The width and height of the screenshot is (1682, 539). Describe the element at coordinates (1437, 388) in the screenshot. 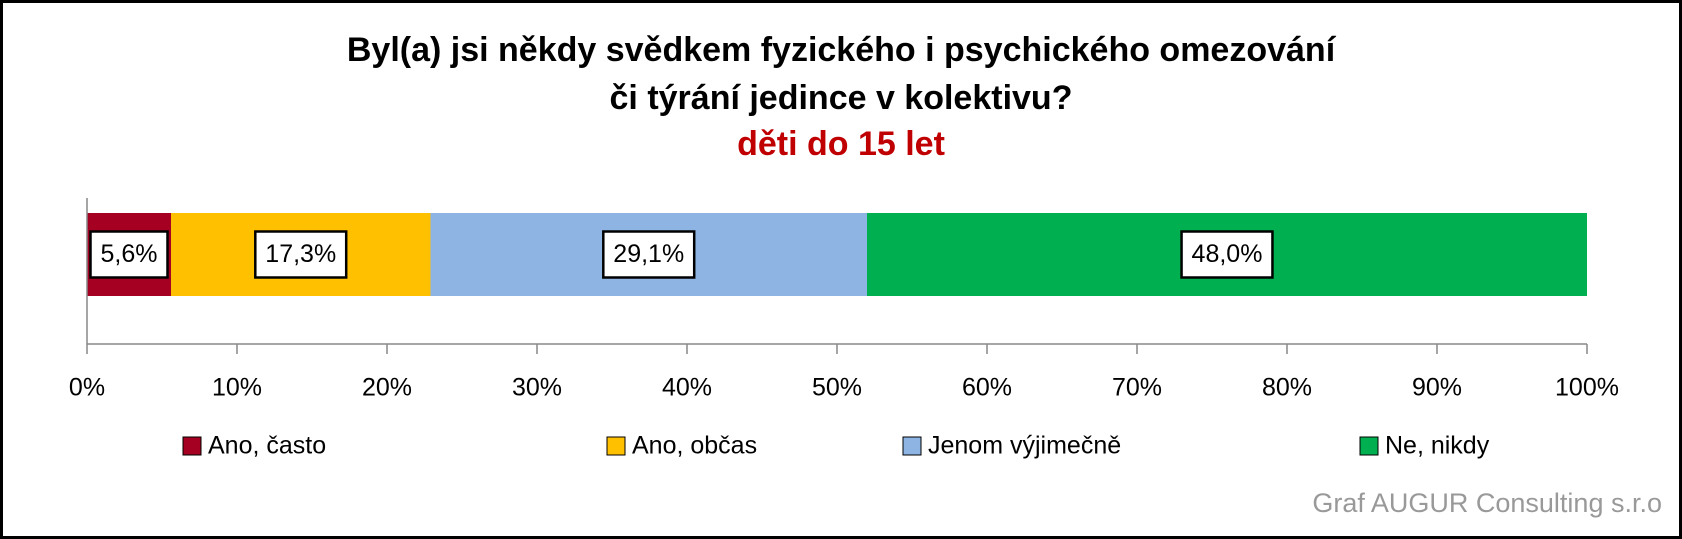

I see `x-tick-label: 90%` at that location.